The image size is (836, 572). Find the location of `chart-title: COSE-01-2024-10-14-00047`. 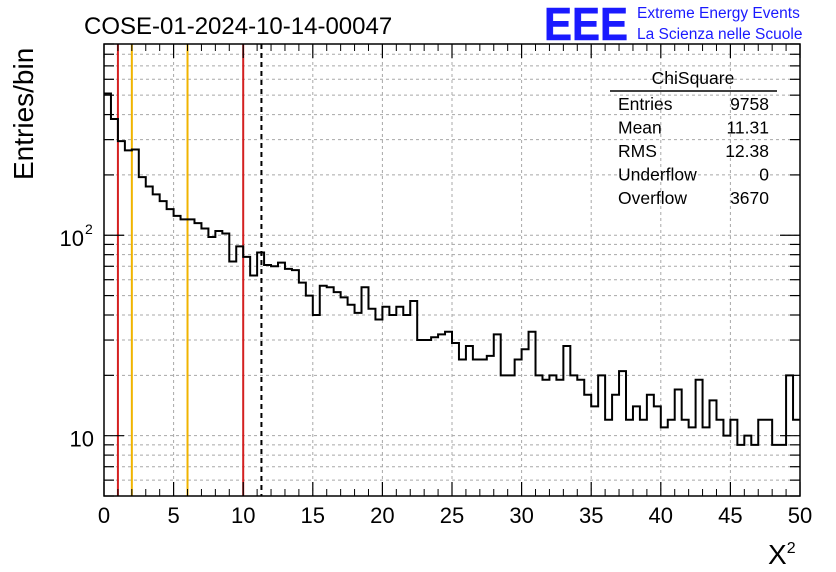

chart-title: COSE-01-2024-10-14-00047 is located at coordinates (238, 26).